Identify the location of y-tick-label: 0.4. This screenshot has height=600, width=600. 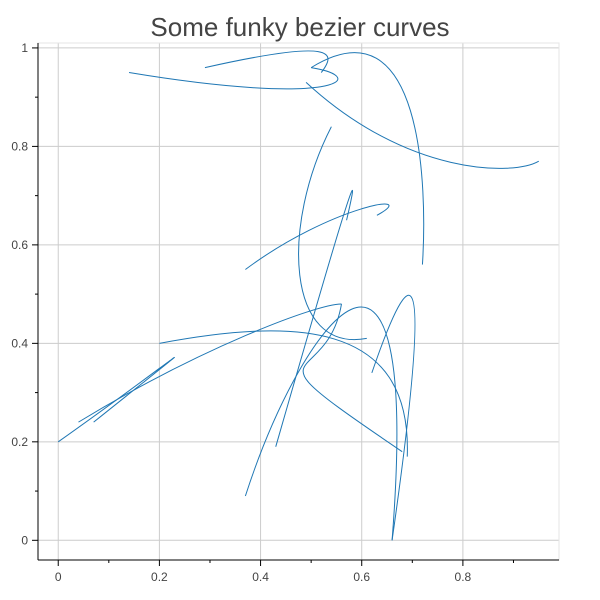
(19, 343).